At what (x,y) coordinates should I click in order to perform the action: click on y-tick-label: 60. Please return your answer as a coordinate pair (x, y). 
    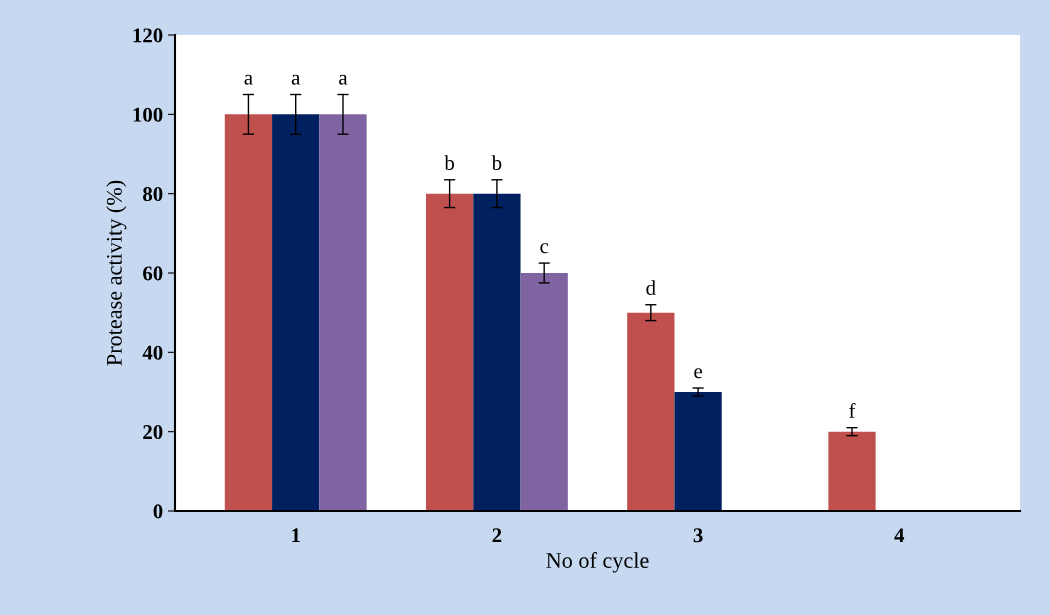
    Looking at the image, I should click on (153, 273).